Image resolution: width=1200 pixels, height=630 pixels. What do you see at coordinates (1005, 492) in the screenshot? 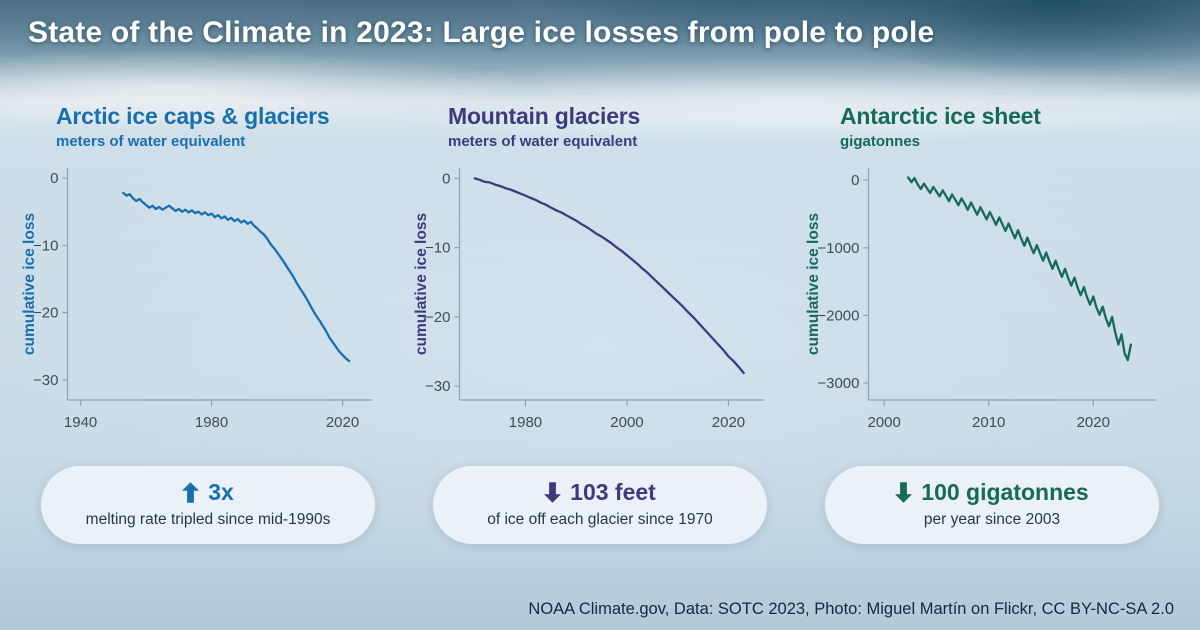
I see `stat-value: 100 gigatonnes` at bounding box center [1005, 492].